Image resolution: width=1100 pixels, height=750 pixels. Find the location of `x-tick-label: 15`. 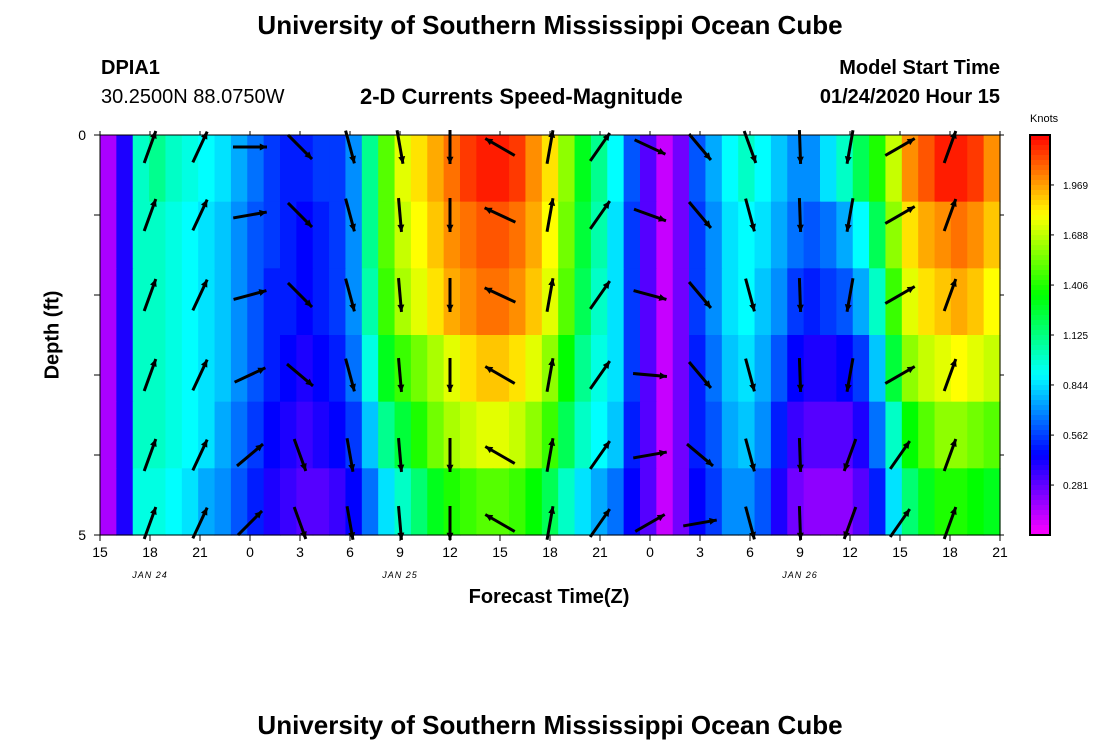

x-tick-label: 15 is located at coordinates (500, 552).